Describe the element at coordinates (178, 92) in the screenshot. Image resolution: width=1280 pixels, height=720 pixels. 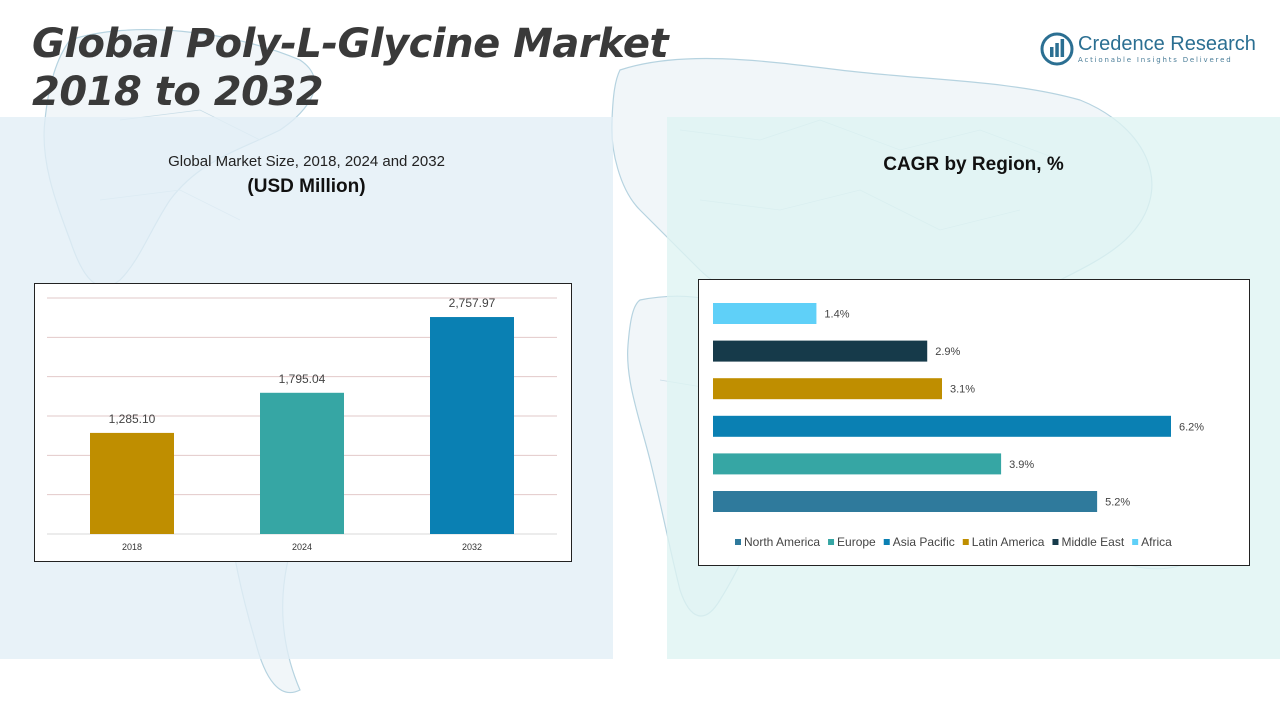
I see `title-line-2: 2018 to 2032` at that location.